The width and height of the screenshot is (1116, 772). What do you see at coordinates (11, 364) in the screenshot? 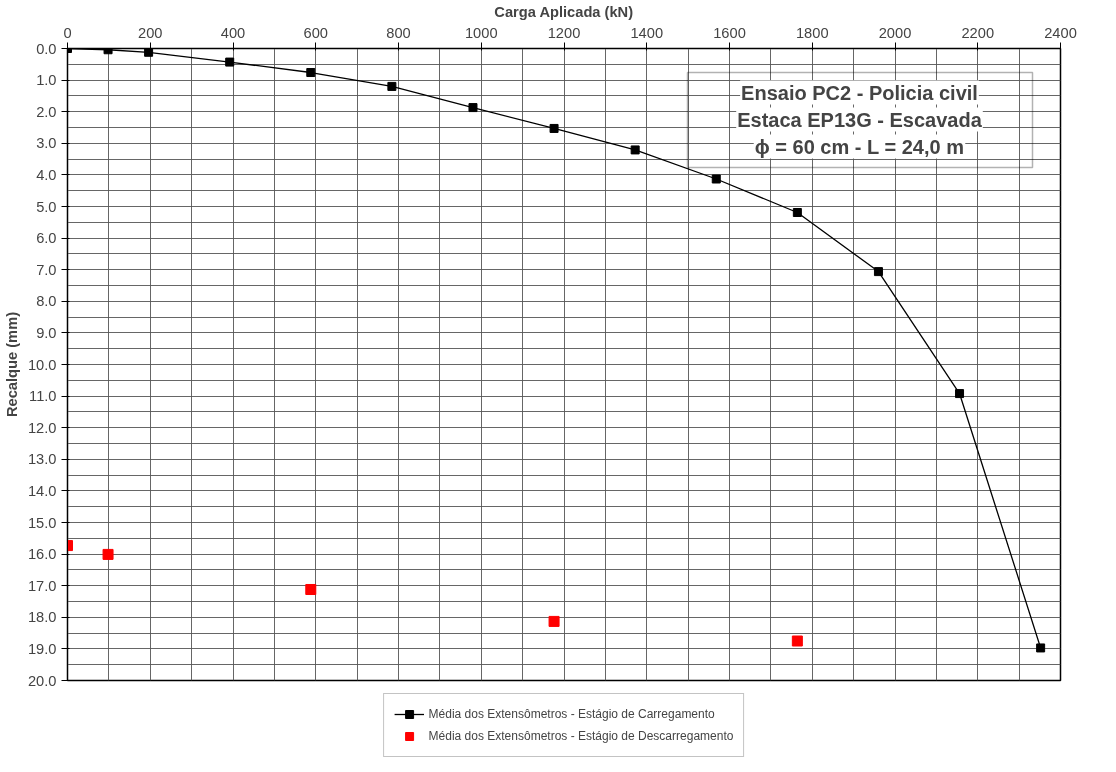
I see `y-axis-title: Recalque (mm)` at bounding box center [11, 364].